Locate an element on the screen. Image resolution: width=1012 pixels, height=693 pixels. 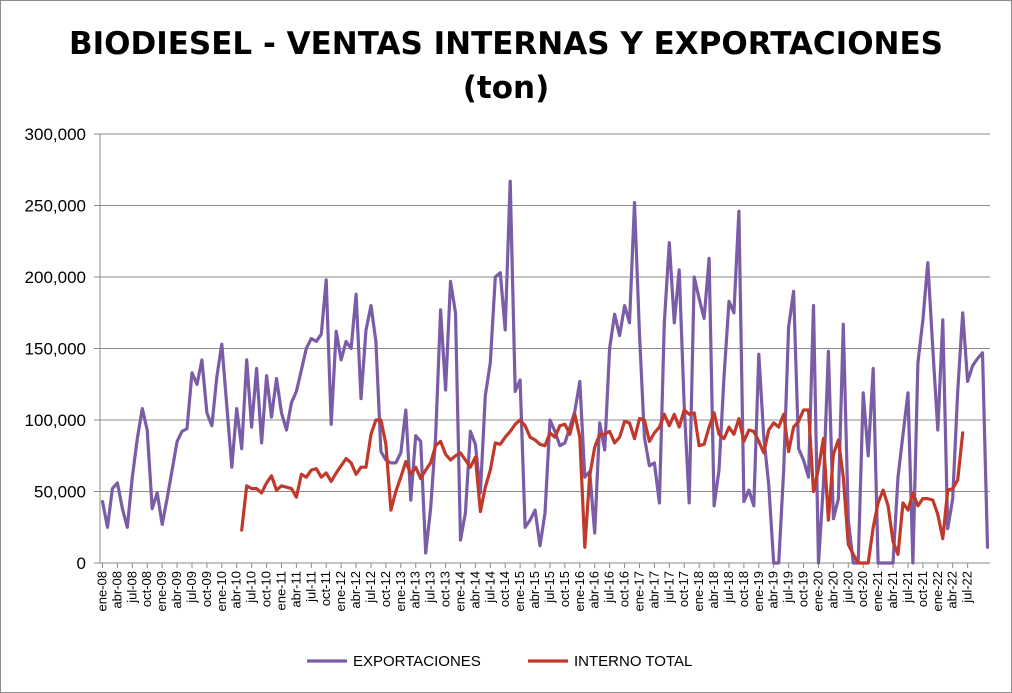
x-tick-label: abr-21 is located at coordinates (892, 590).